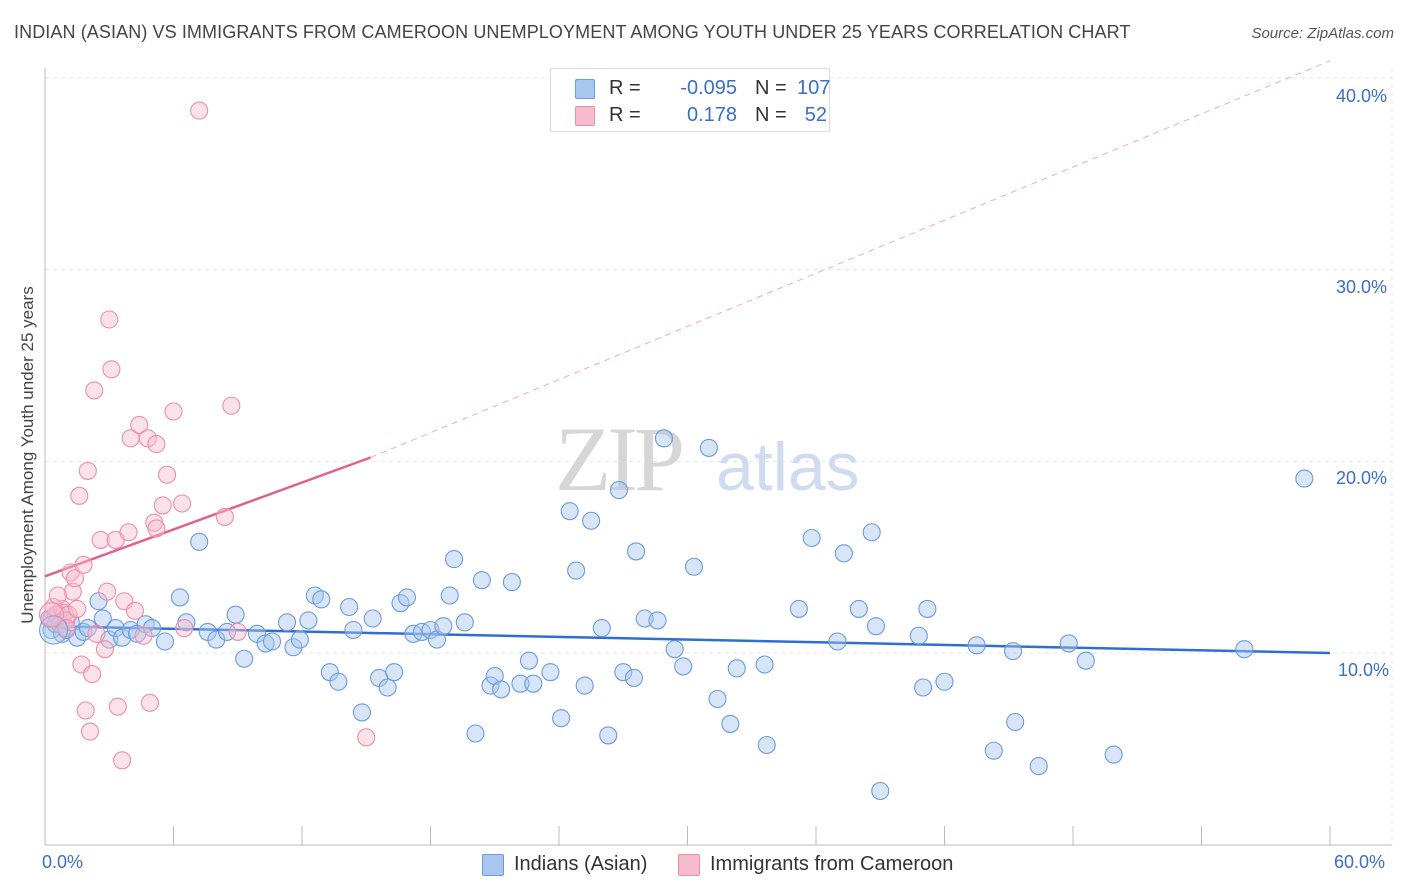  What do you see at coordinates (1362, 287) in the screenshot?
I see `y-tick-30: 30.0%` at bounding box center [1362, 287].